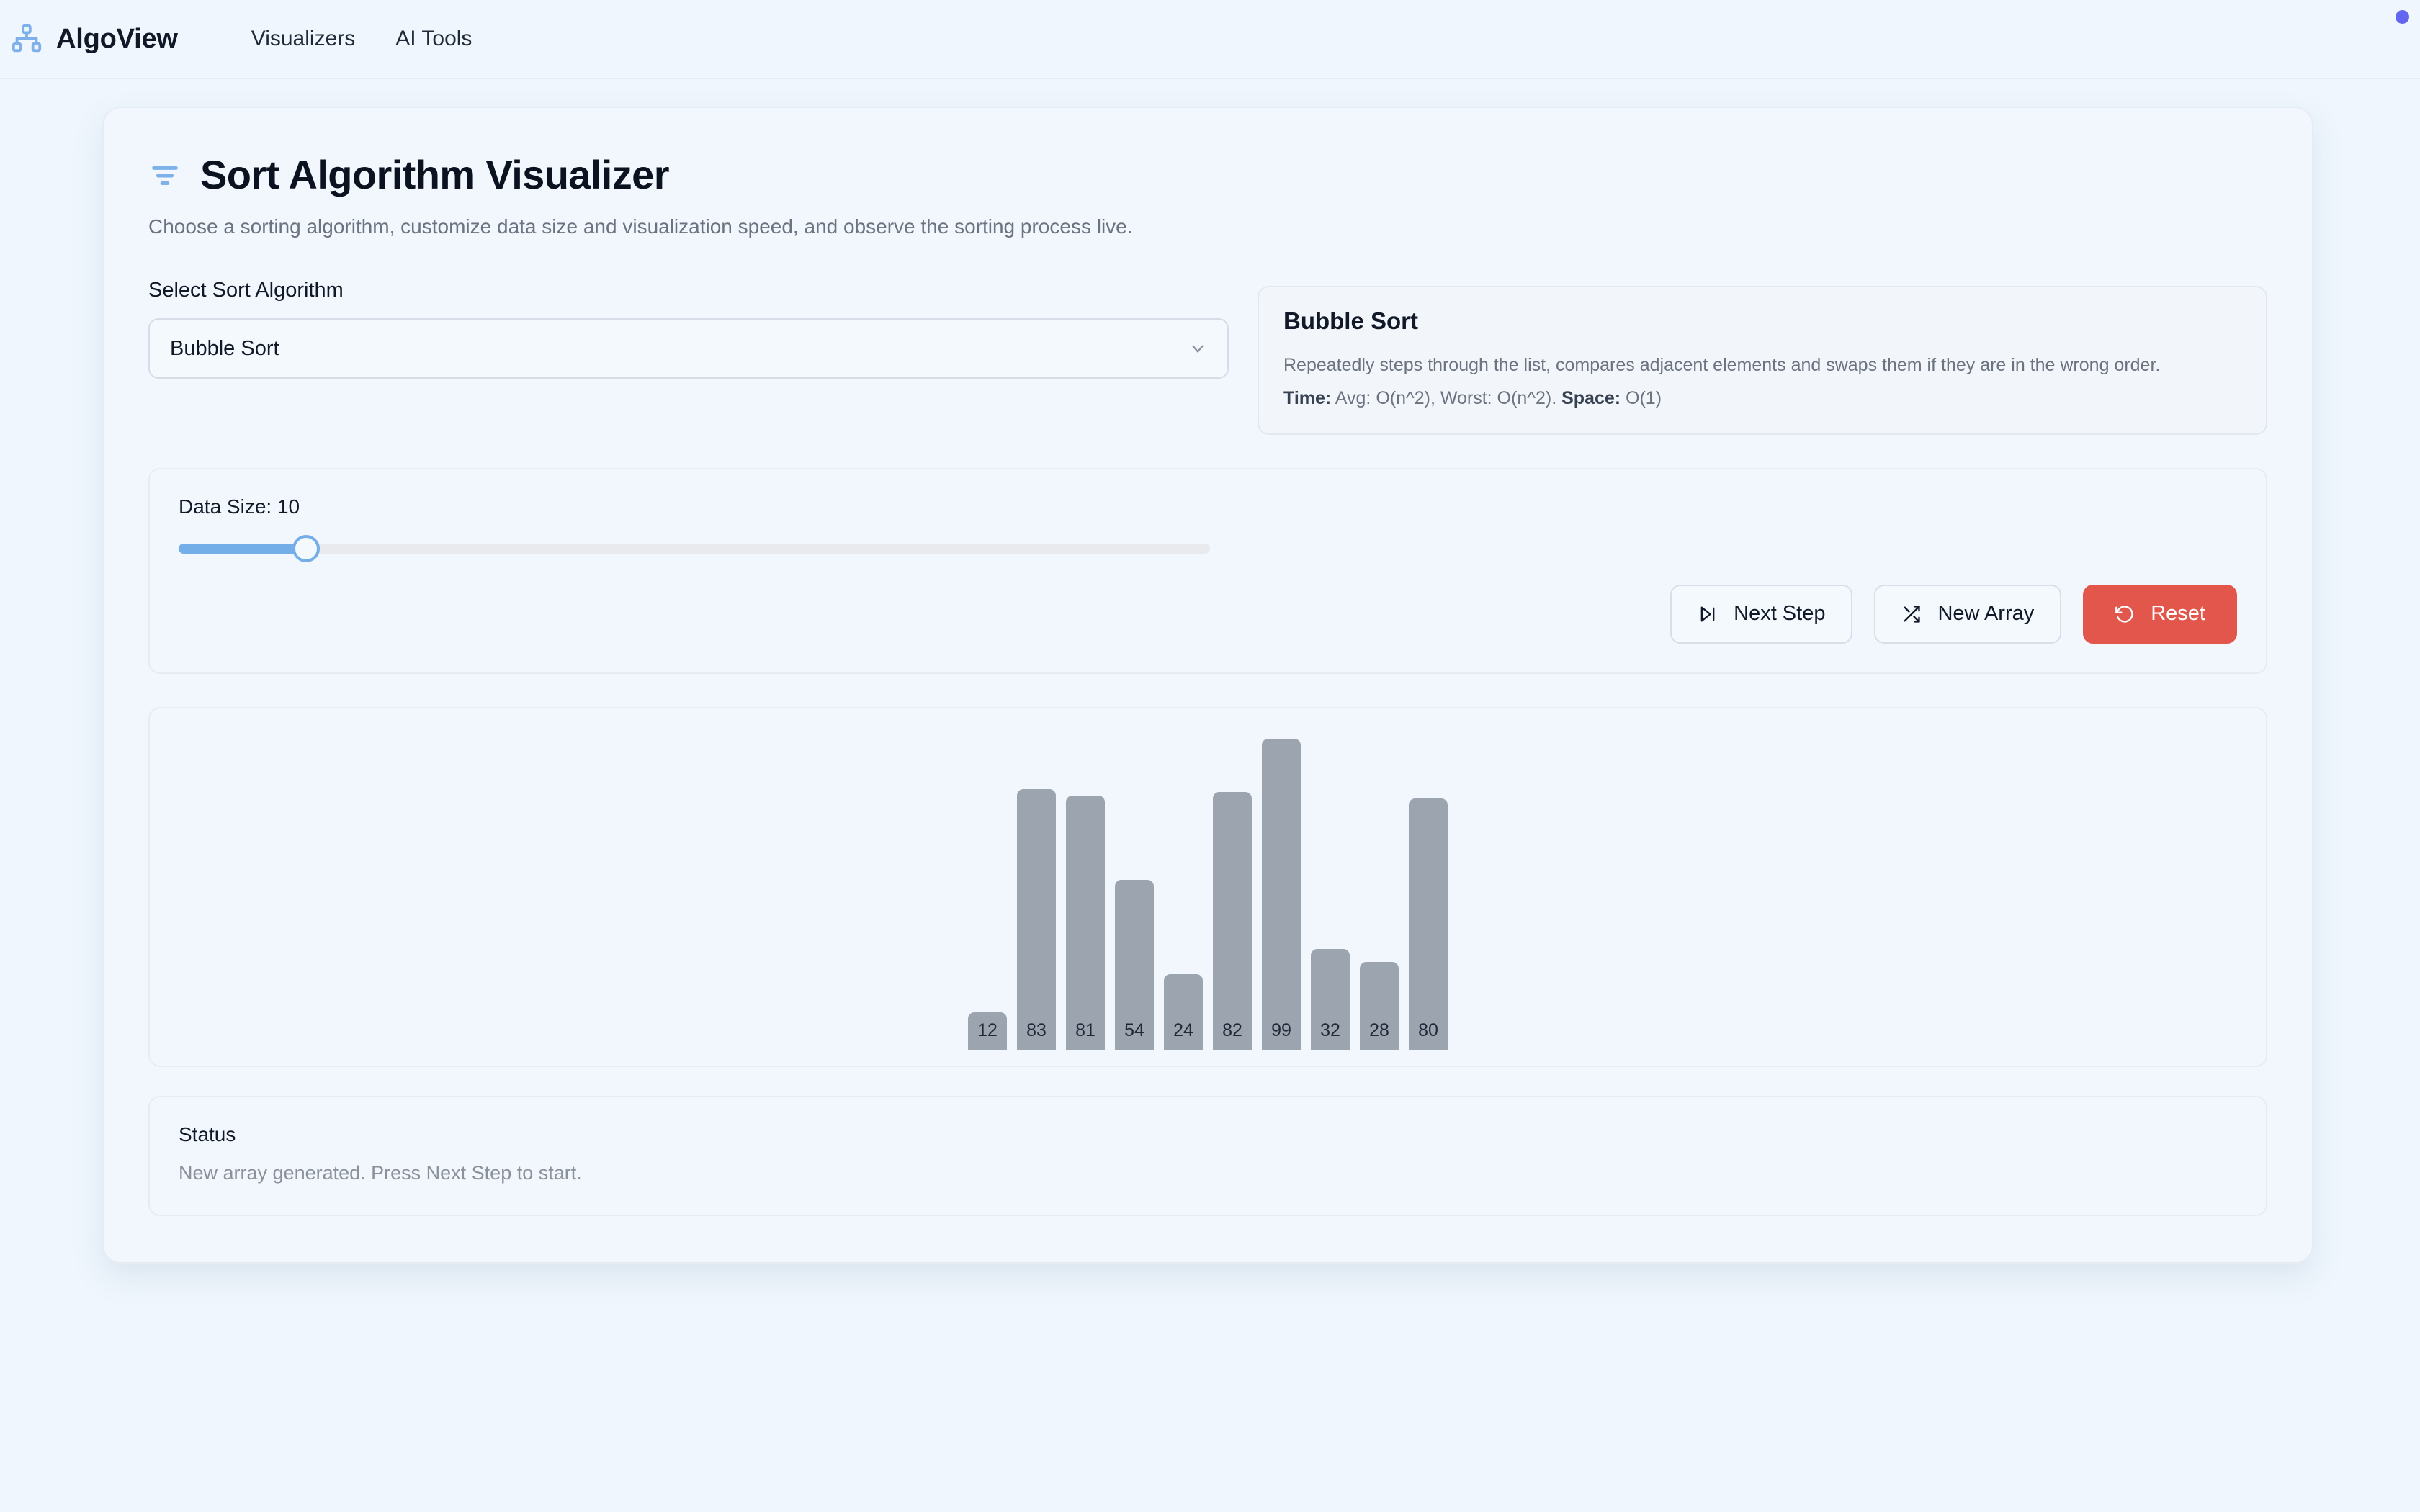 The height and width of the screenshot is (1512, 2420). Describe the element at coordinates (1428, 924) in the screenshot. I see `bar-item: 80` at that location.